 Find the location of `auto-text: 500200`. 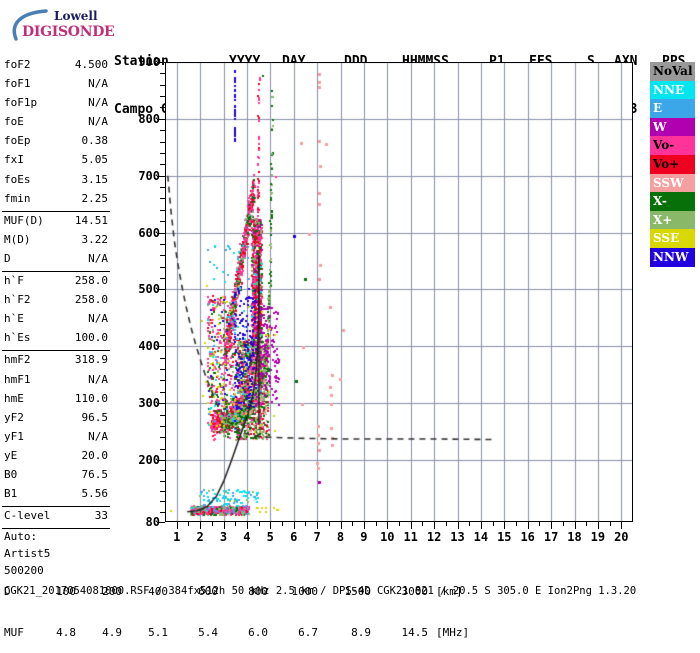

auto-text: 500200 is located at coordinates (24, 571).